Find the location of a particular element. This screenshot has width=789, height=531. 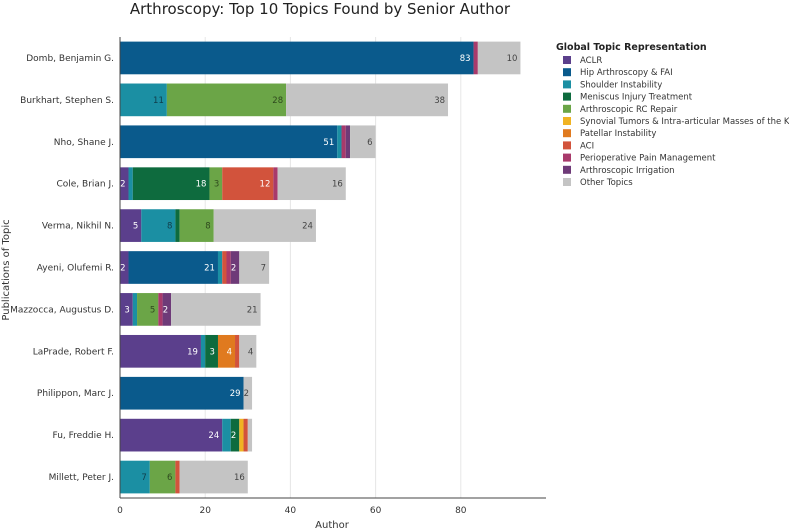

y-tick-label: Fu, Freddie H. is located at coordinates (83, 436).